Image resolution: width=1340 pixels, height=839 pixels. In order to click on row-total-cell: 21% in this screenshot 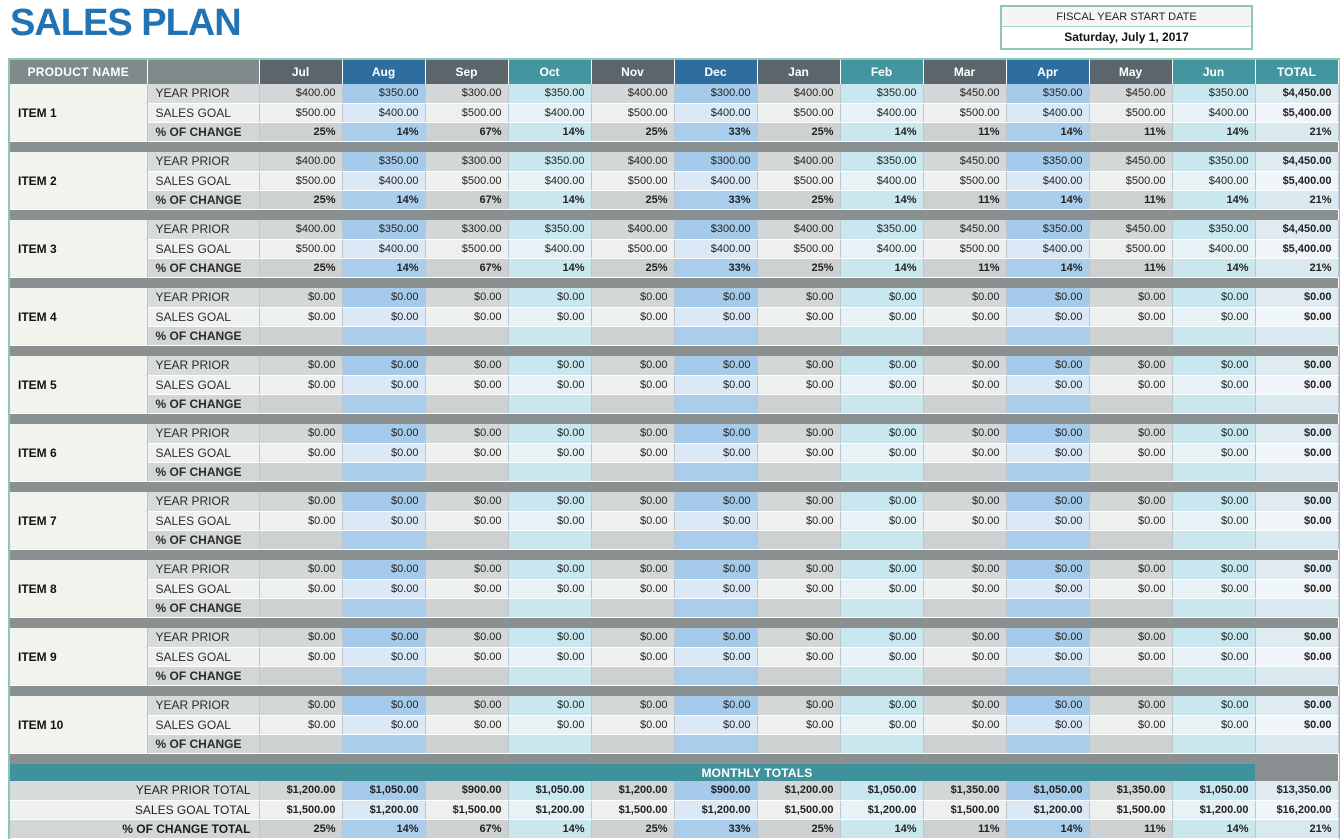, I will do `click(1297, 200)`.